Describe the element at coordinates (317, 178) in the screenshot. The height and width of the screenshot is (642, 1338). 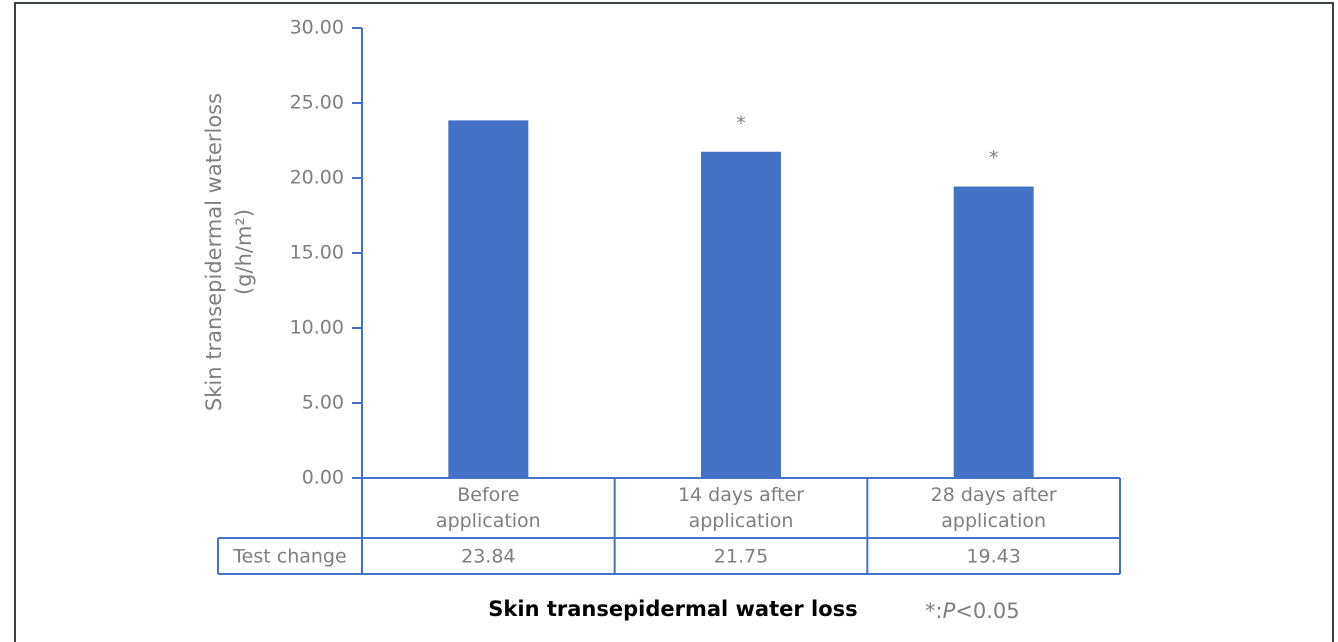
I see `y-tick-label: 20.00` at that location.